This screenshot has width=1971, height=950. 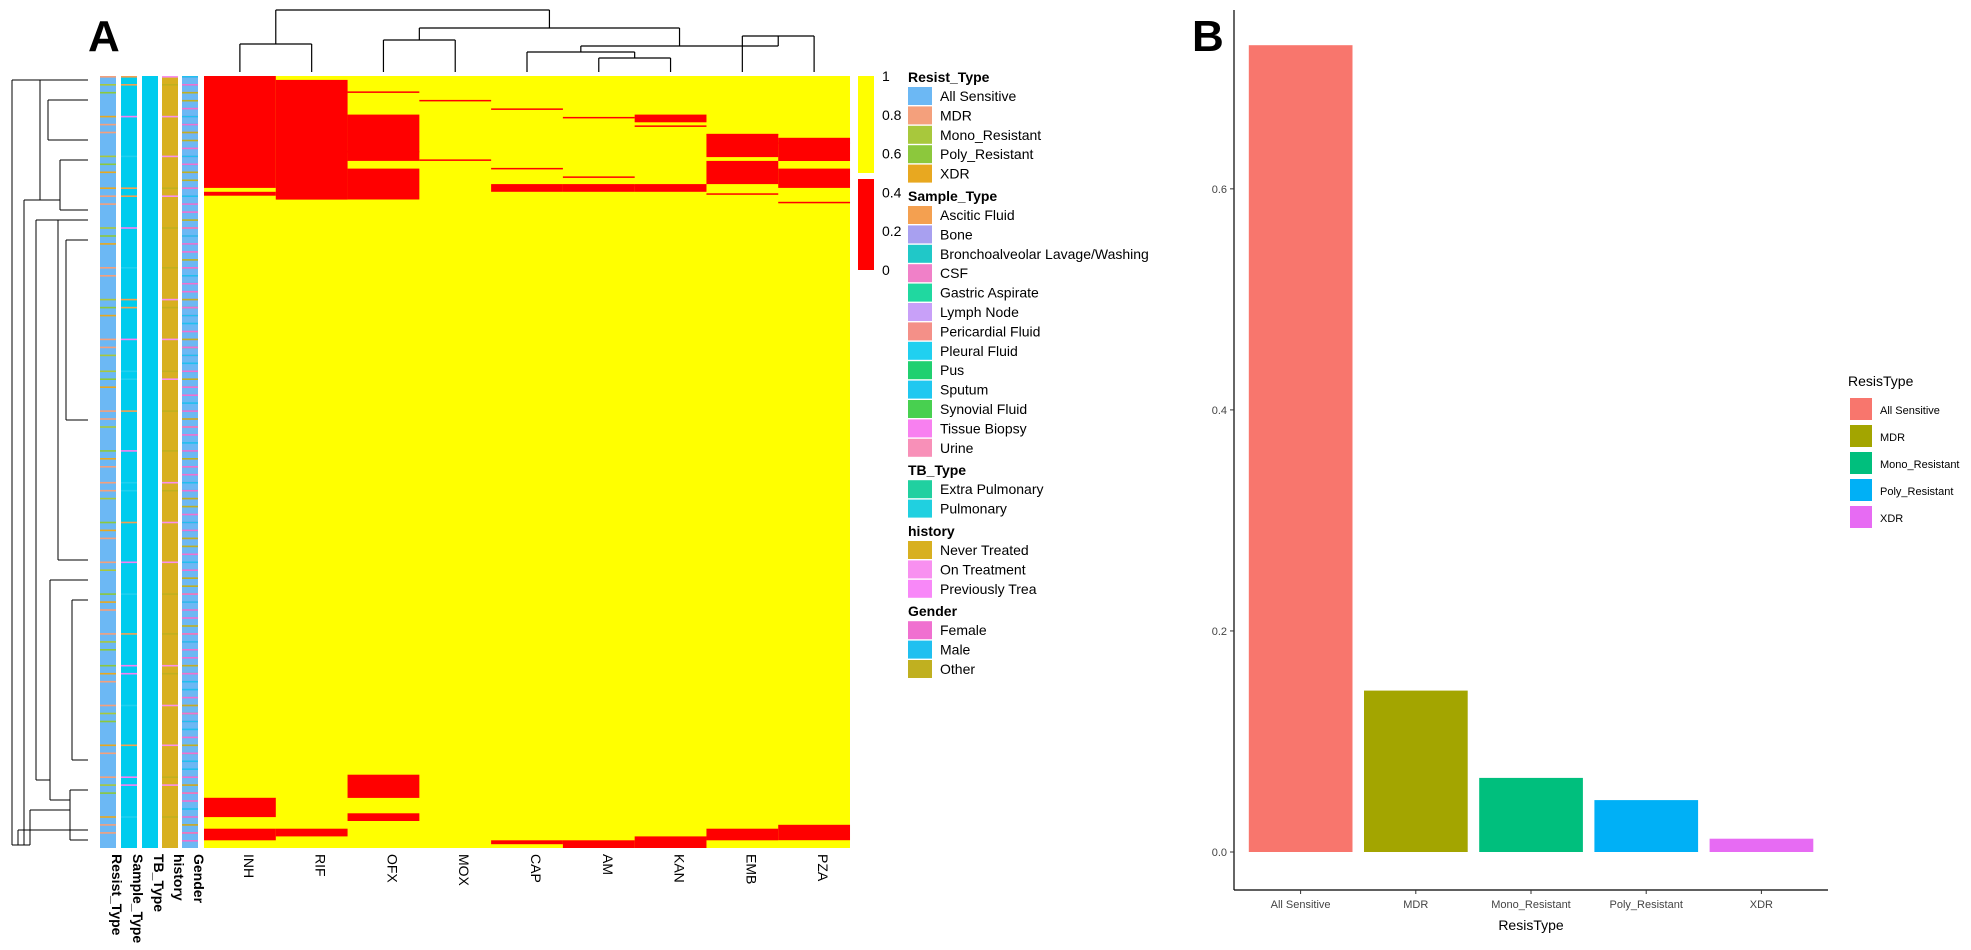 What do you see at coordinates (1044, 254) in the screenshot?
I see `legend-label: Bronchoalveolar Lavage/Washing` at bounding box center [1044, 254].